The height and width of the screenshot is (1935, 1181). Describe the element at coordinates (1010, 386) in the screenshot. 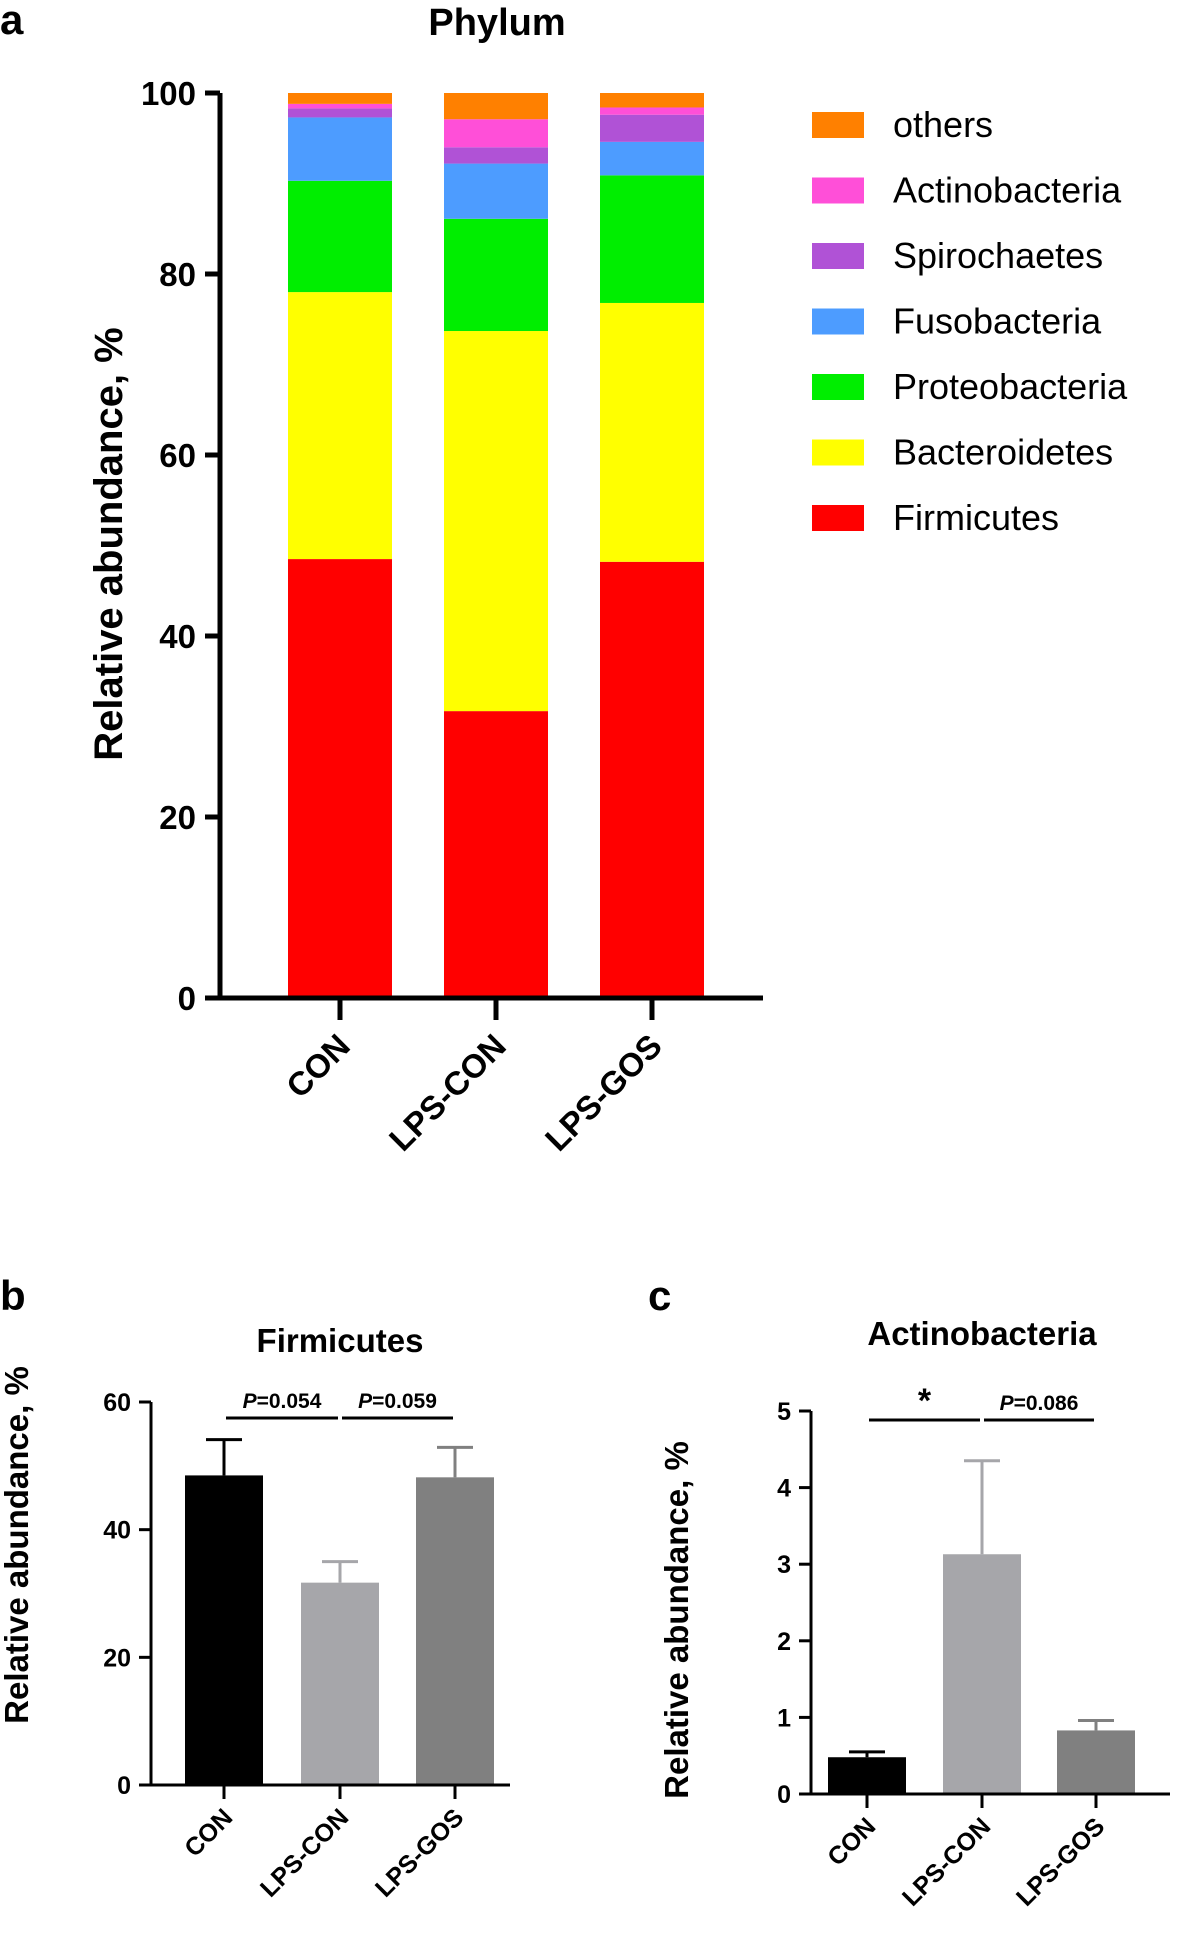

I see `legend-label-proteobacteria: Proteobacteria` at that location.